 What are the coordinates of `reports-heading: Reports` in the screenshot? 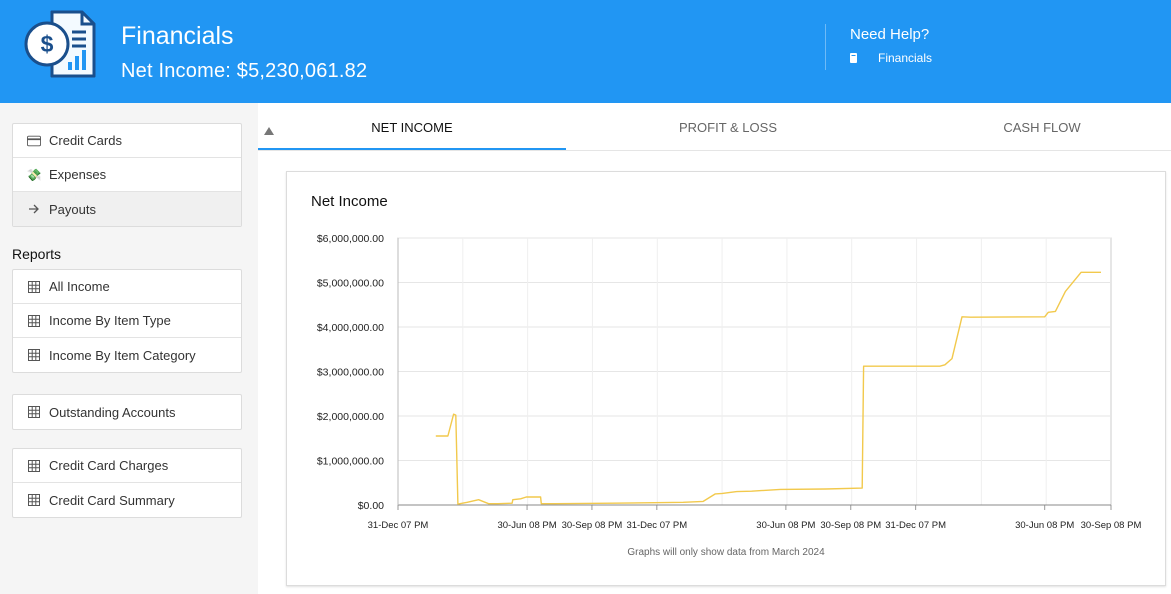 It's located at (37, 254).